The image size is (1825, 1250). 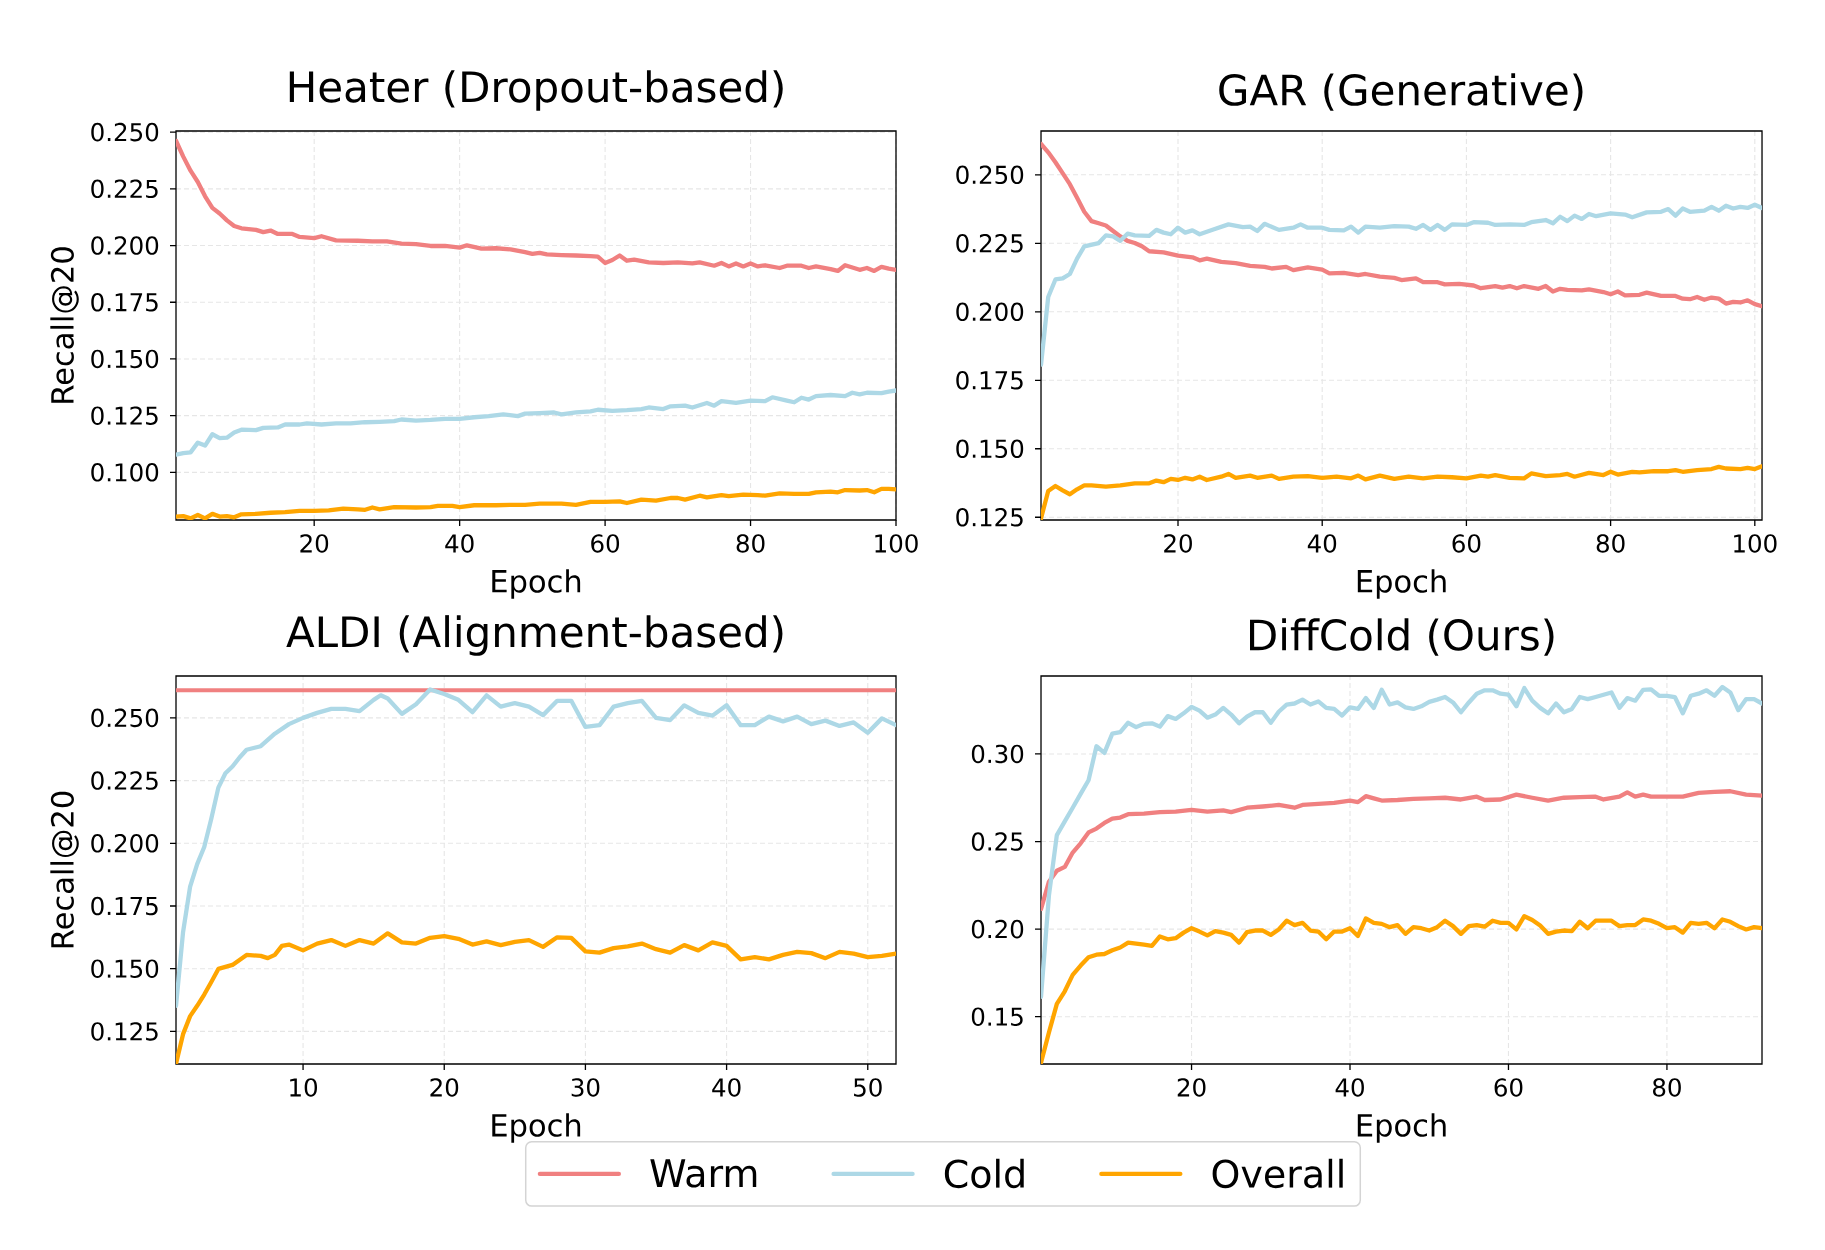 I want to click on y-tick-label: 0.20, so click(x=997, y=929).